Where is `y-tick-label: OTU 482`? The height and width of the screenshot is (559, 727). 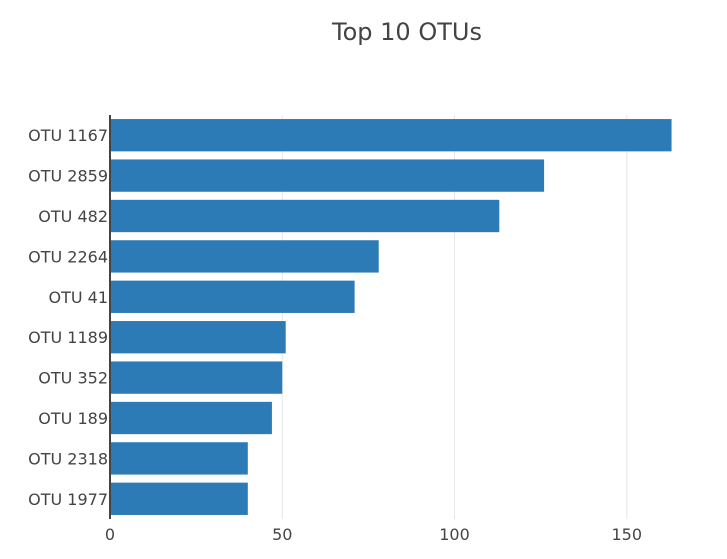 y-tick-label: OTU 482 is located at coordinates (73, 216).